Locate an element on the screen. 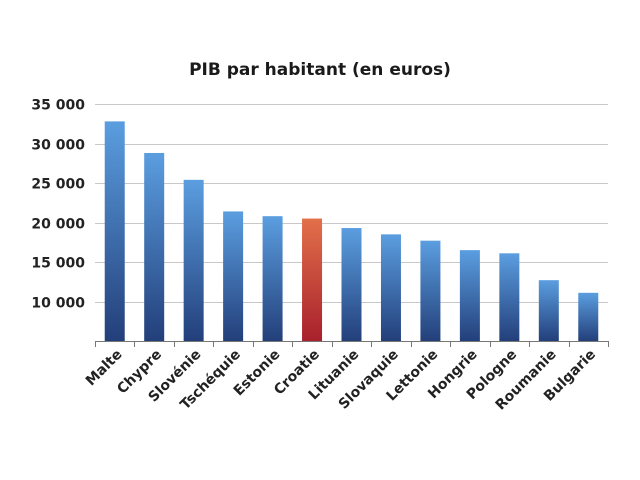  y-tick-label: 15 000 is located at coordinates (58, 264).